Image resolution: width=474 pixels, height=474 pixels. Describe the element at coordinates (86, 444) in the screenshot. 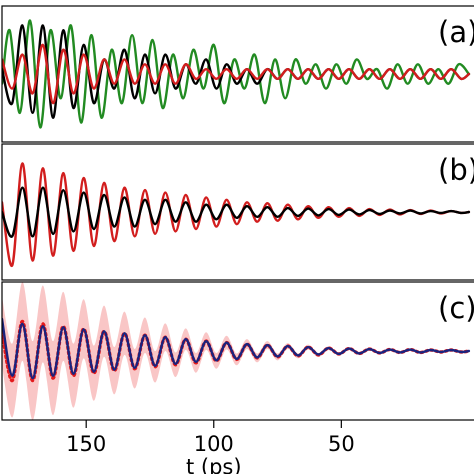

I see `x-tick-label: 150` at that location.